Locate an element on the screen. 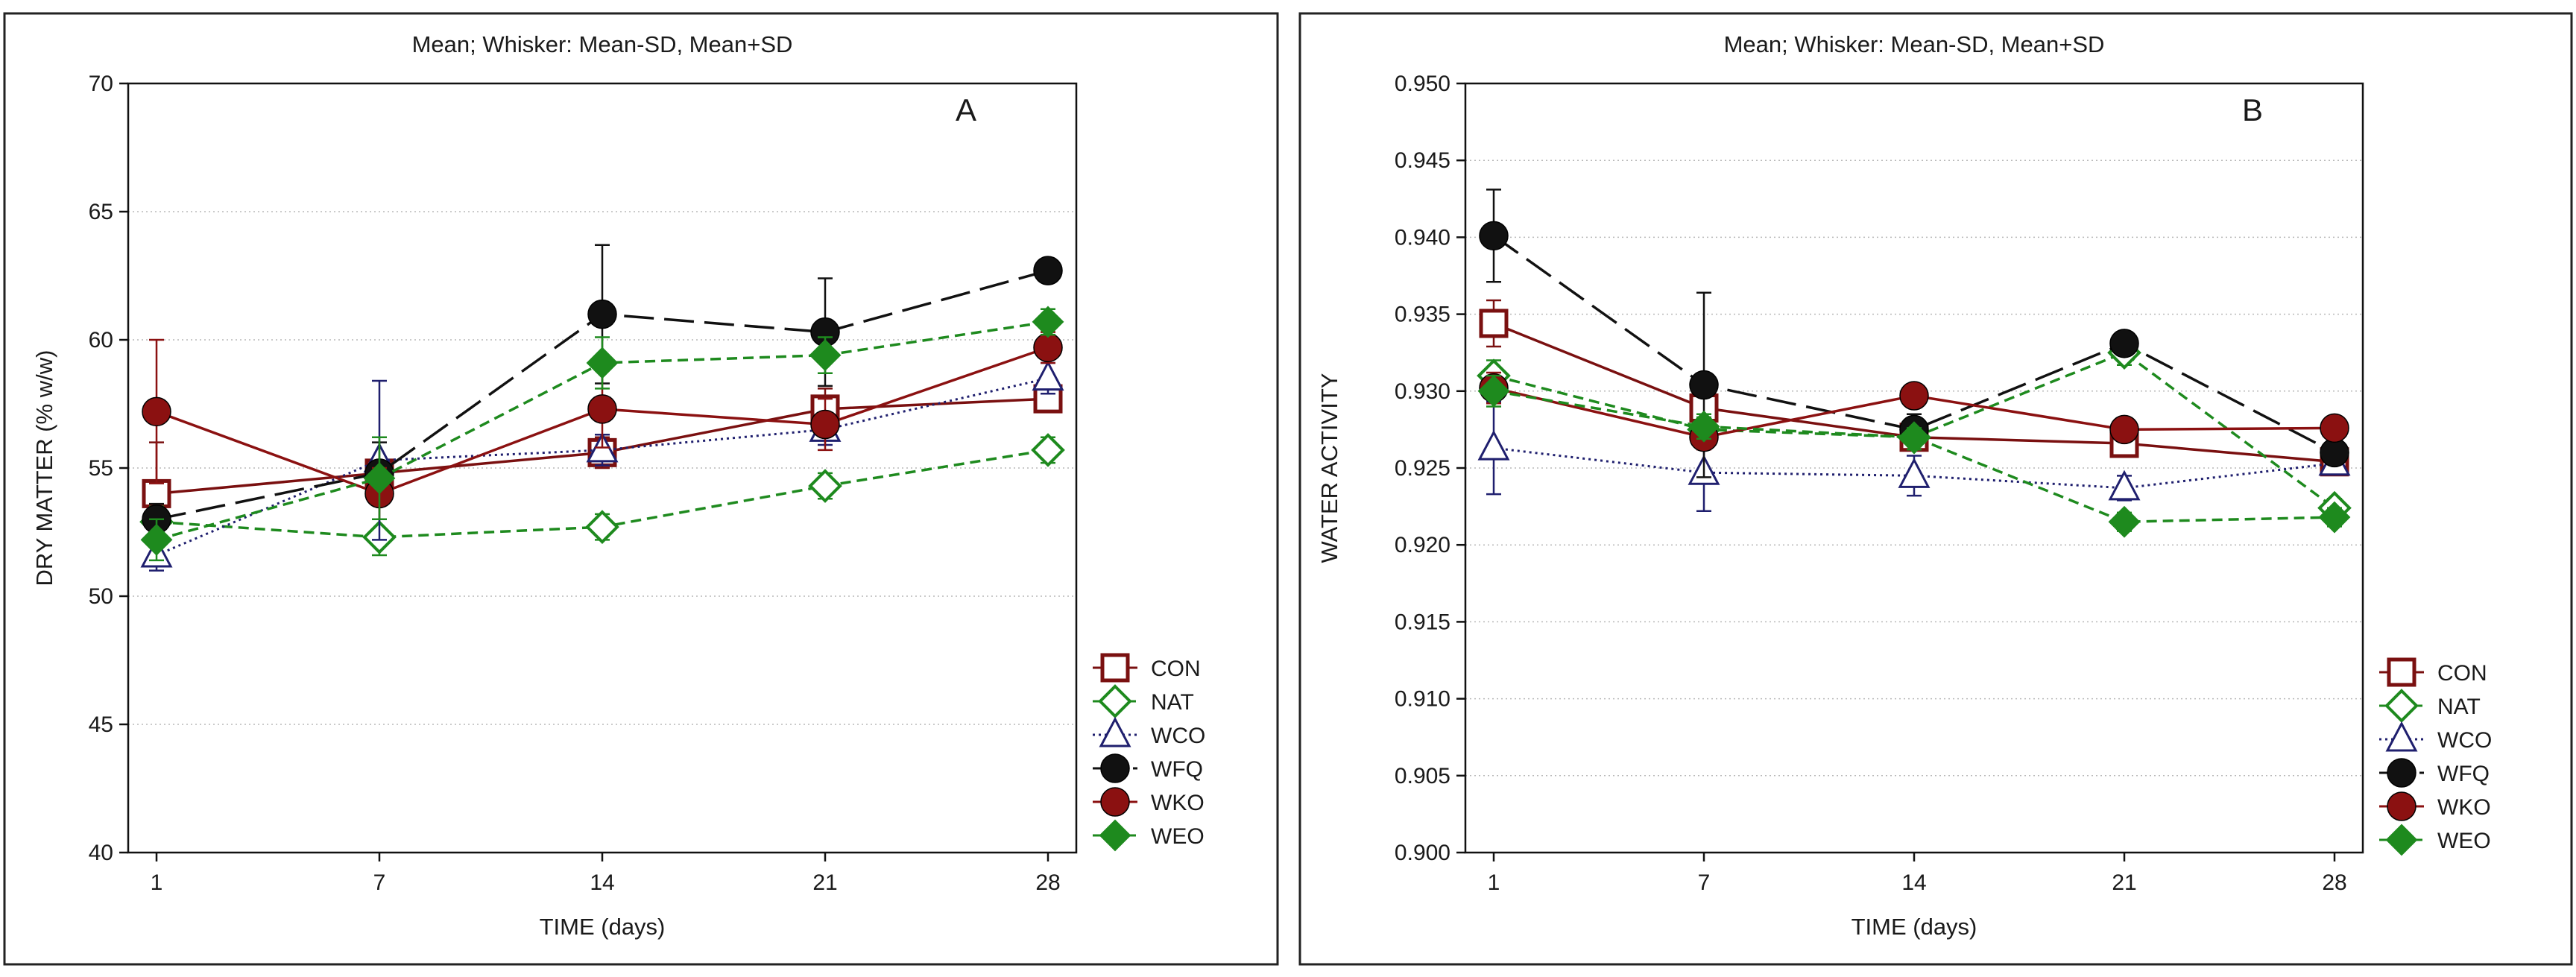 The image size is (2576, 977). y-tick-label: 0.910 is located at coordinates (1423, 699).